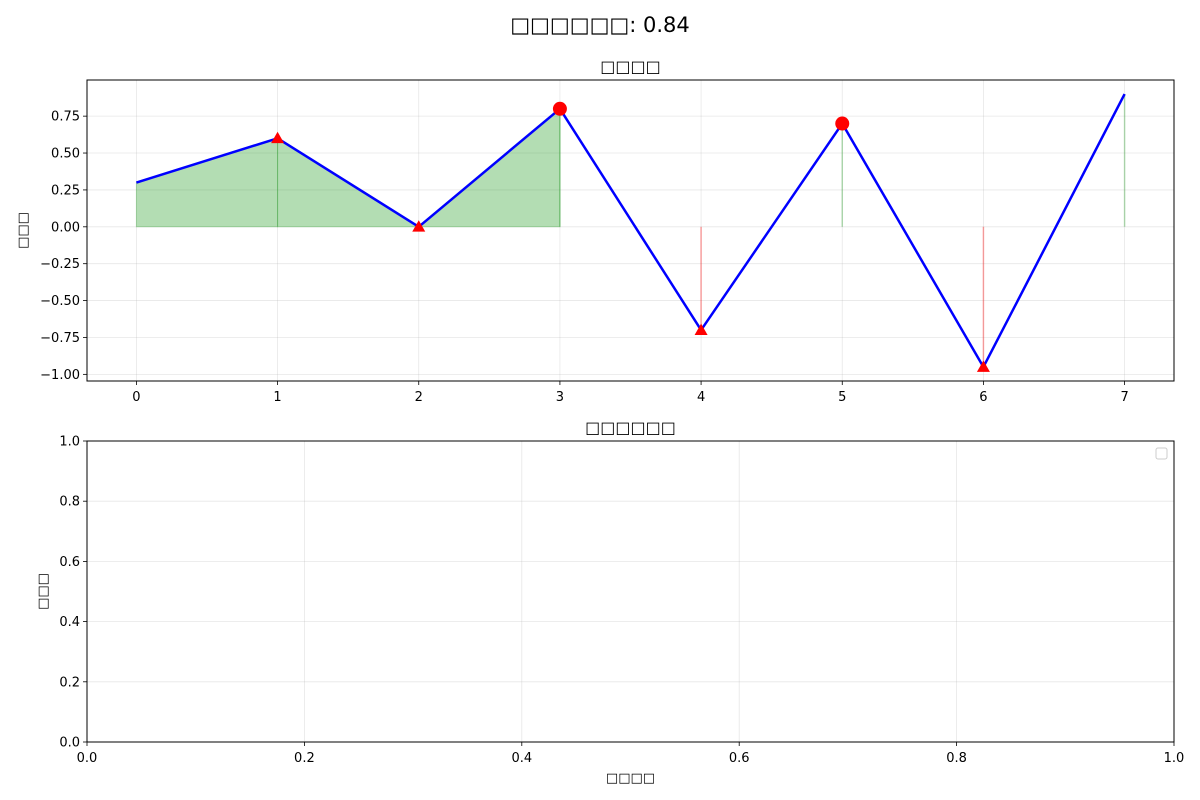 This screenshot has height=800, width=1200. What do you see at coordinates (277, 397) in the screenshot?
I see `top-x-tick-label: 1` at bounding box center [277, 397].